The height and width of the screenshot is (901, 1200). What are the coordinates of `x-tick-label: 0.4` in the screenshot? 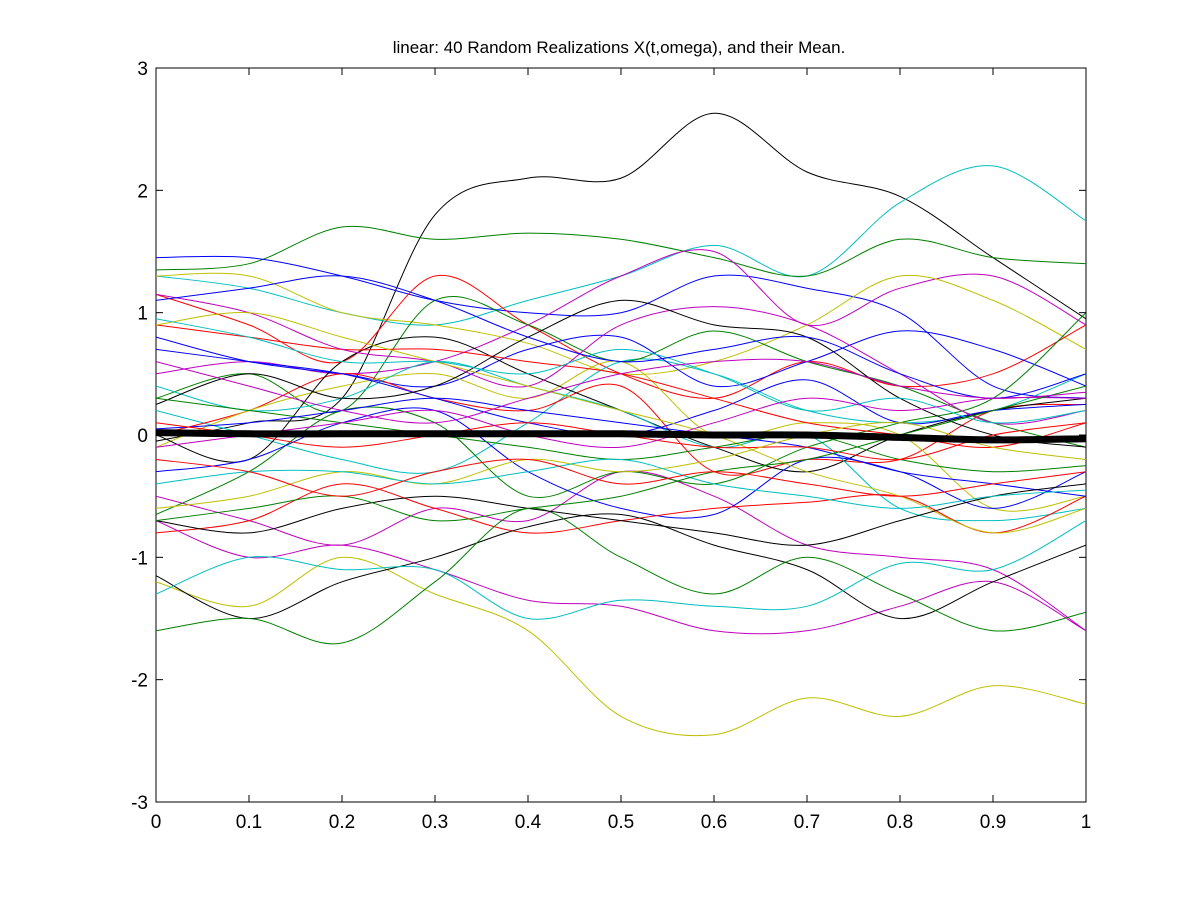 It's located at (528, 822).